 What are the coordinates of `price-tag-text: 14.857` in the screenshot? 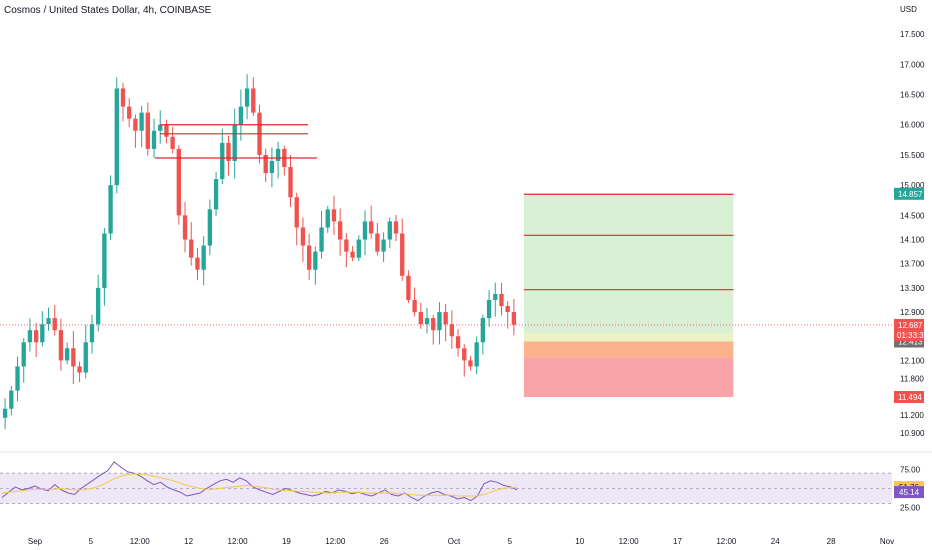 It's located at (910, 194).